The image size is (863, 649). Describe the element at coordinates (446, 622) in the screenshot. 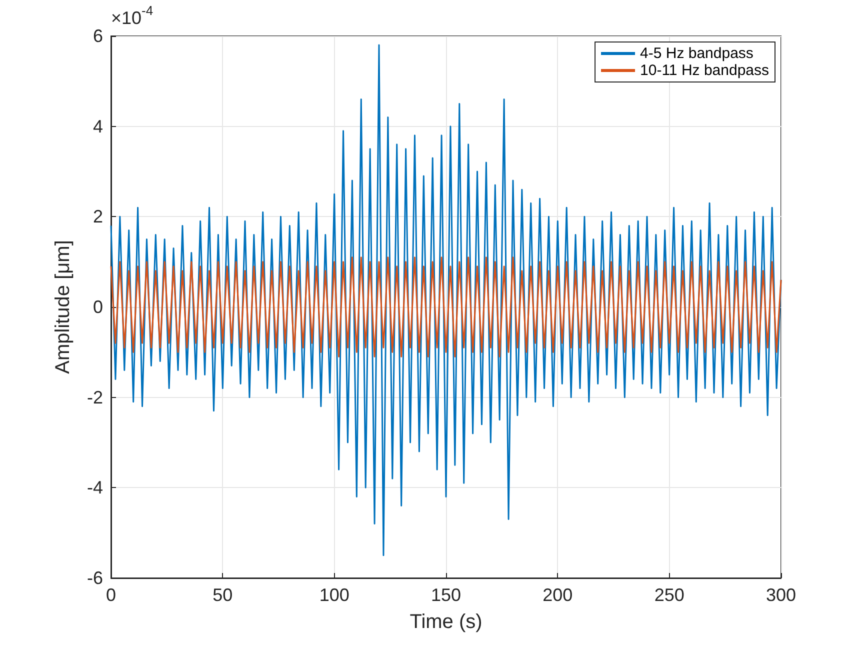

I see `x-axis-title: Time (s)` at that location.